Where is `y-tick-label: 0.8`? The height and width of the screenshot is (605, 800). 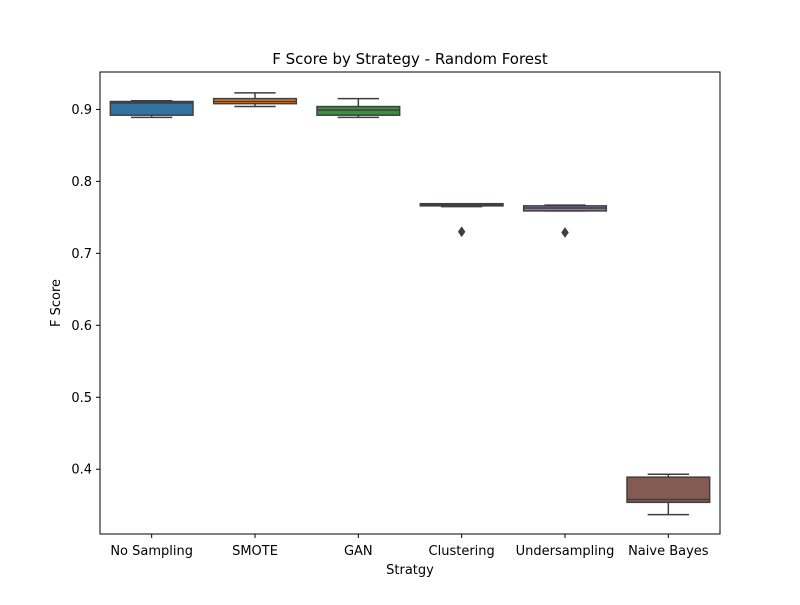
y-tick-label: 0.8 is located at coordinates (81, 182).